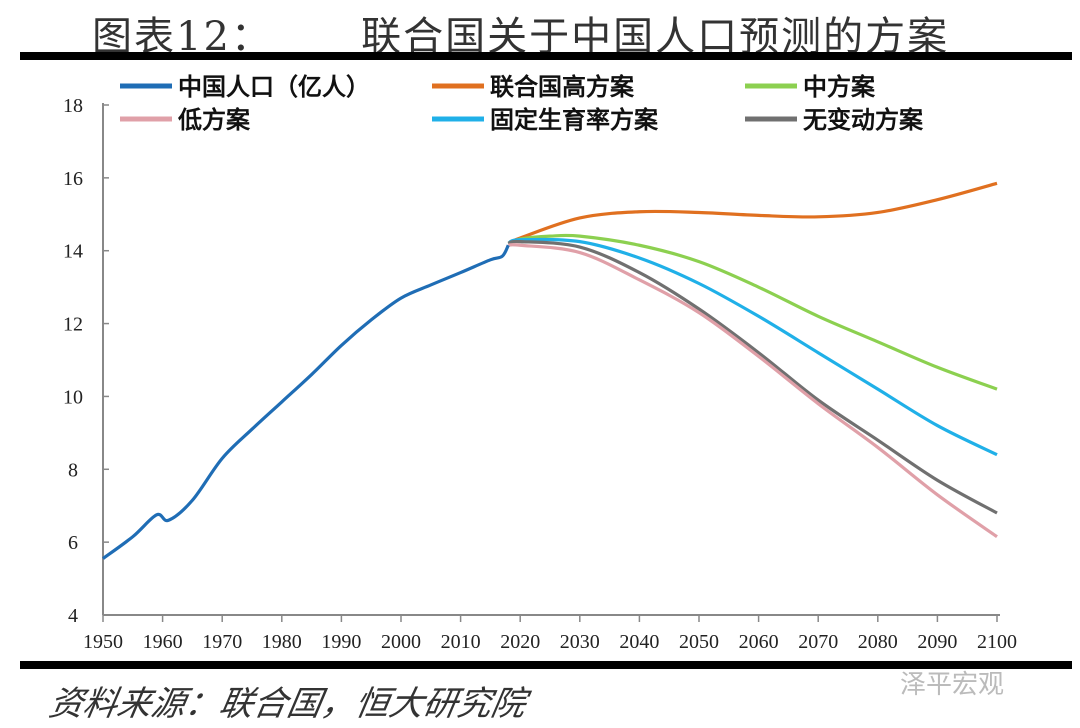  I want to click on x-tick-label: 1970, so click(222, 642).